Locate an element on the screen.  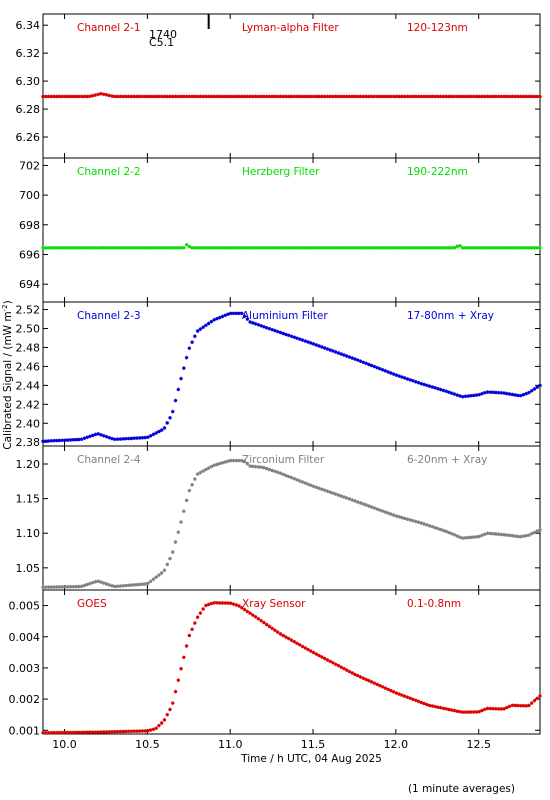
y-tick-label: 2.50 is located at coordinates (28, 329).